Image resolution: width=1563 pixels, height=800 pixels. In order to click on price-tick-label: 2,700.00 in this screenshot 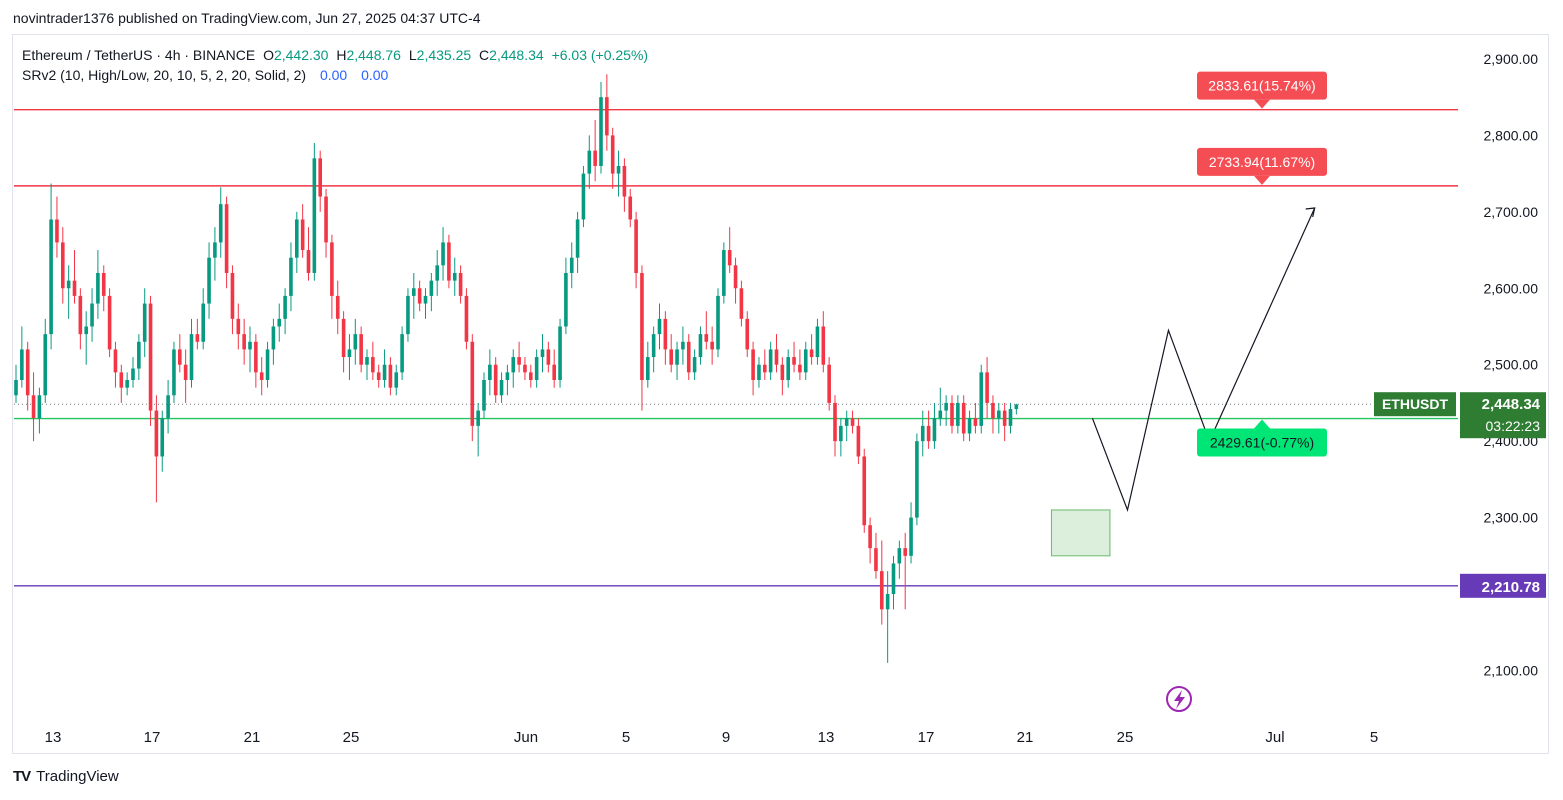, I will do `click(1511, 212)`.